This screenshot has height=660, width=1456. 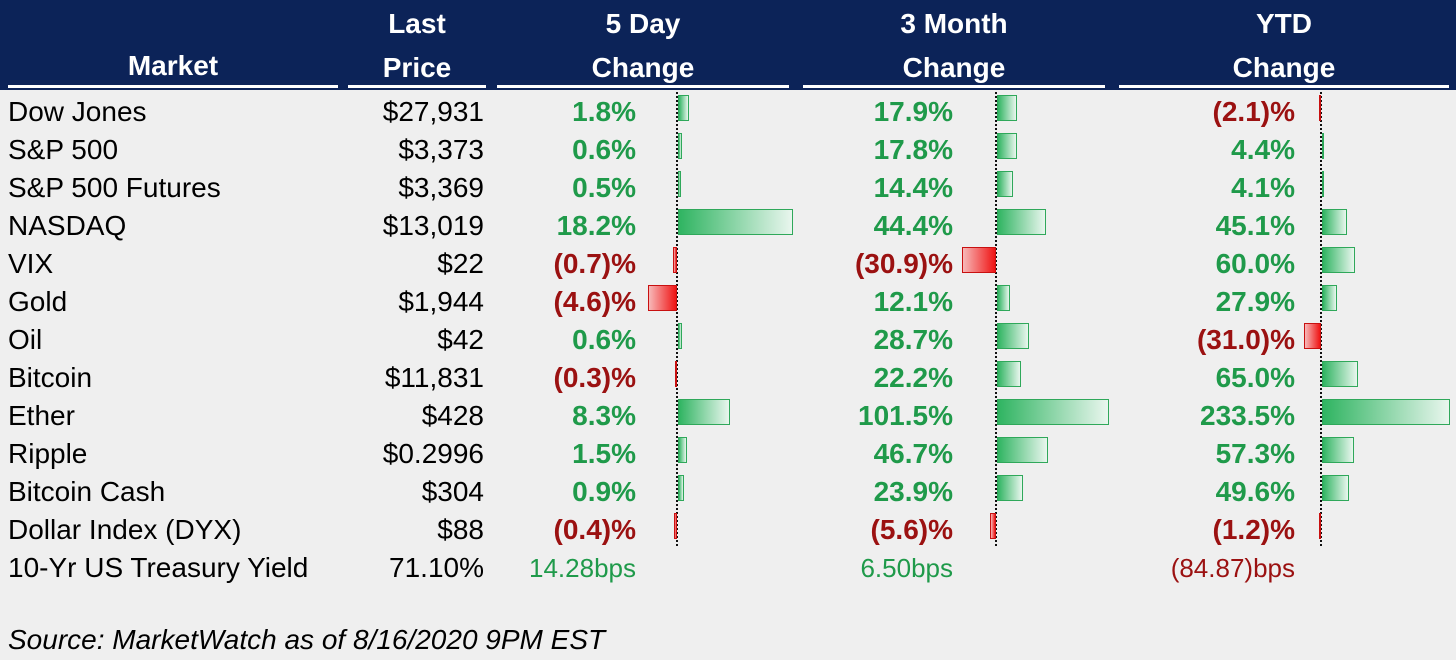 What do you see at coordinates (441, 149) in the screenshot?
I see `row-last-price: $3,373` at bounding box center [441, 149].